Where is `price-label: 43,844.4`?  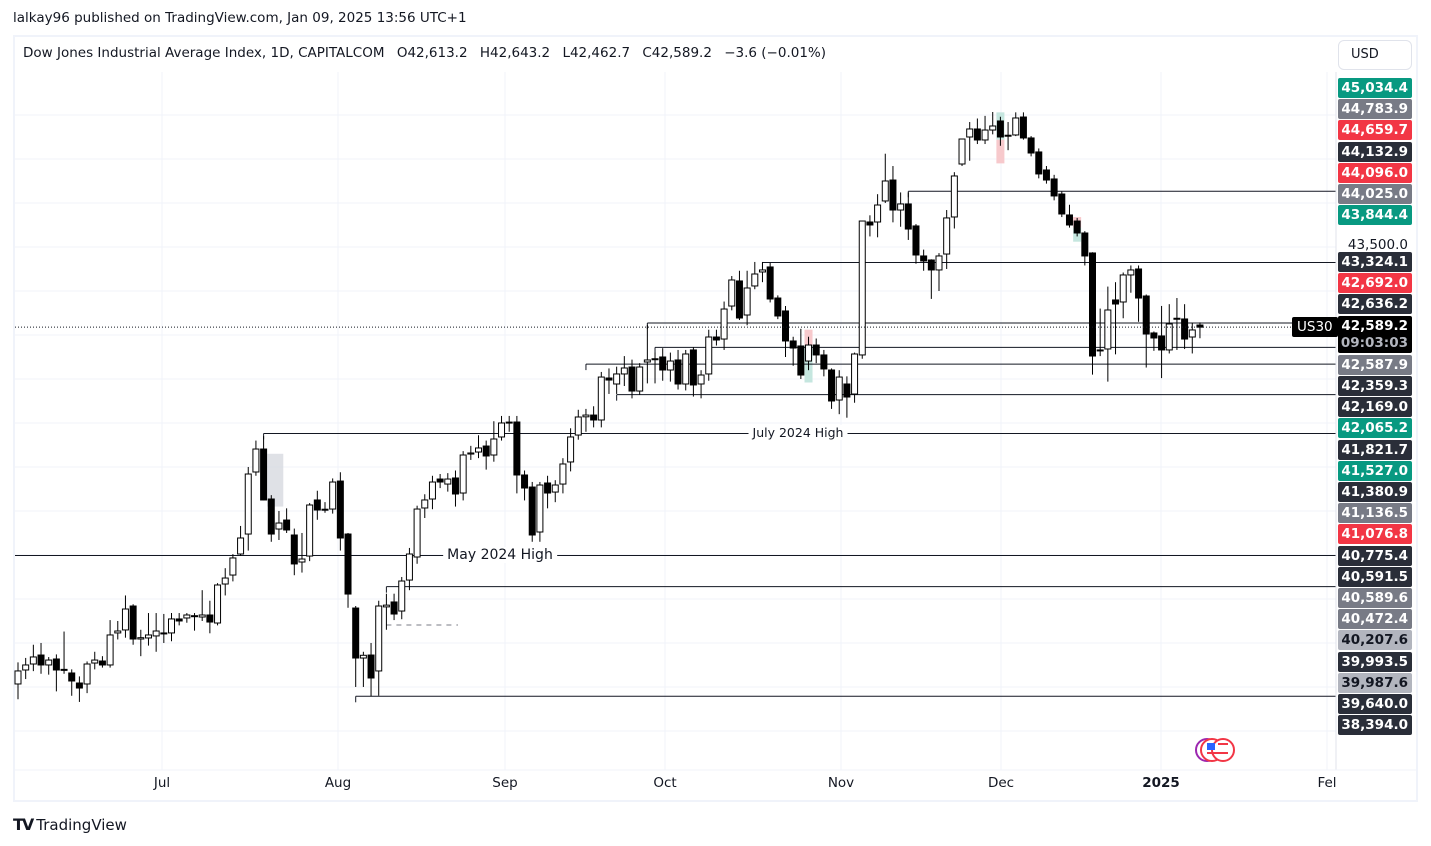
price-label: 43,844.4 is located at coordinates (1375, 215).